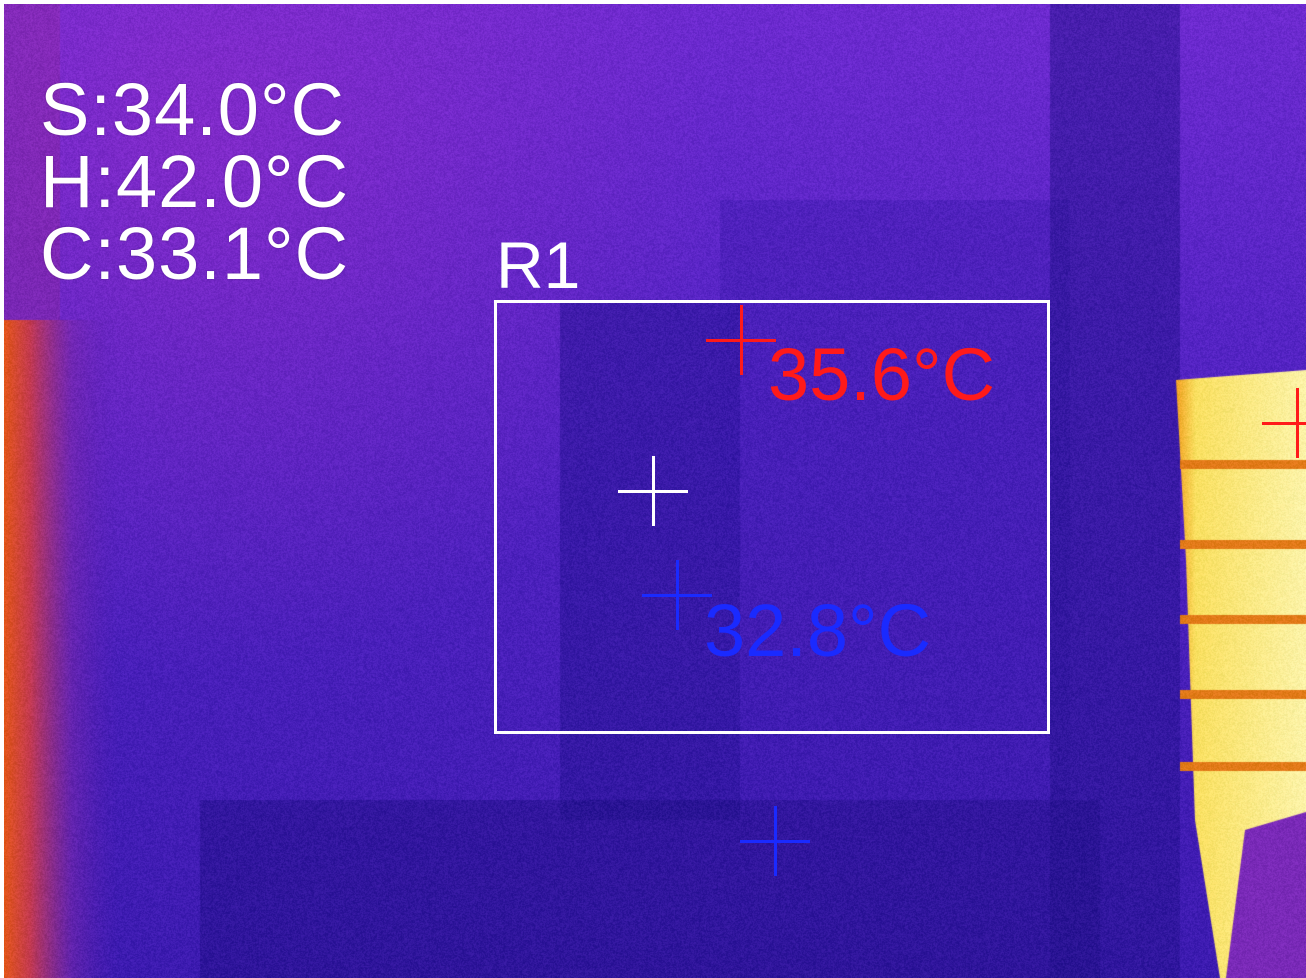 This screenshot has height=978, width=1306. What do you see at coordinates (817, 631) in the screenshot?
I see `roi-min-temperature: 32.8°C` at bounding box center [817, 631].